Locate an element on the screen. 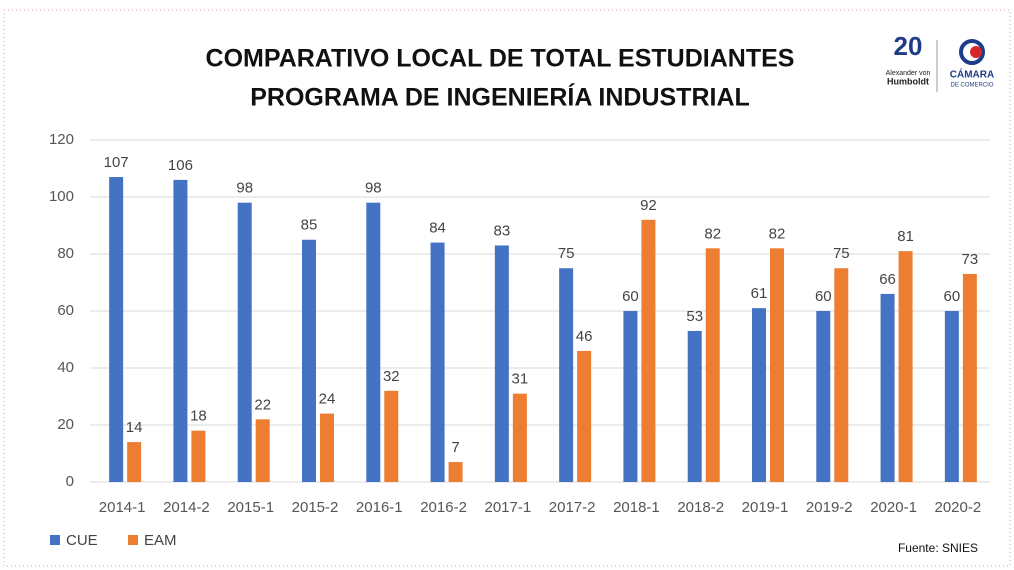  data-label: 22 is located at coordinates (262, 404).